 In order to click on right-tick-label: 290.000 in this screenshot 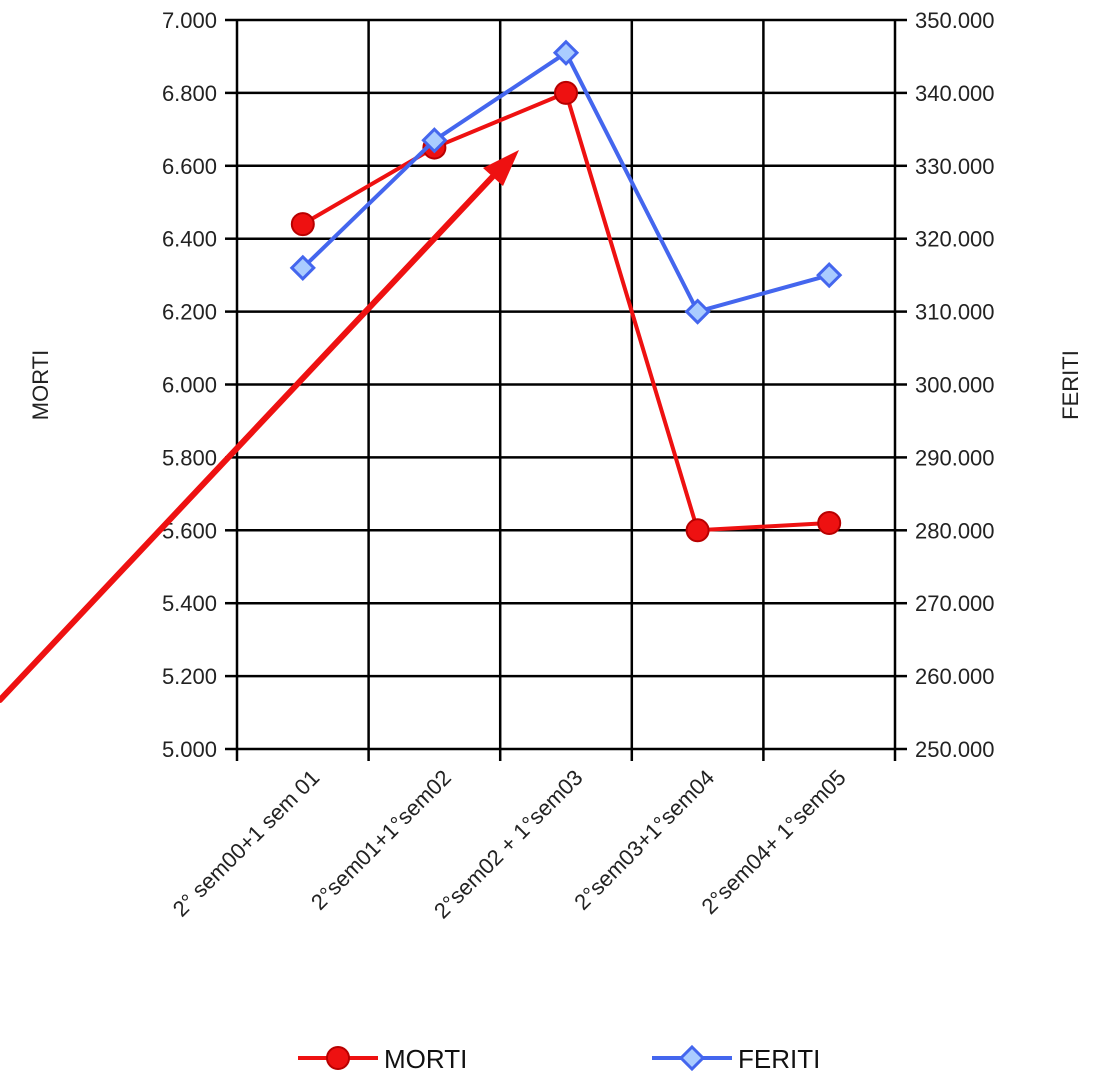, I will do `click(955, 457)`.